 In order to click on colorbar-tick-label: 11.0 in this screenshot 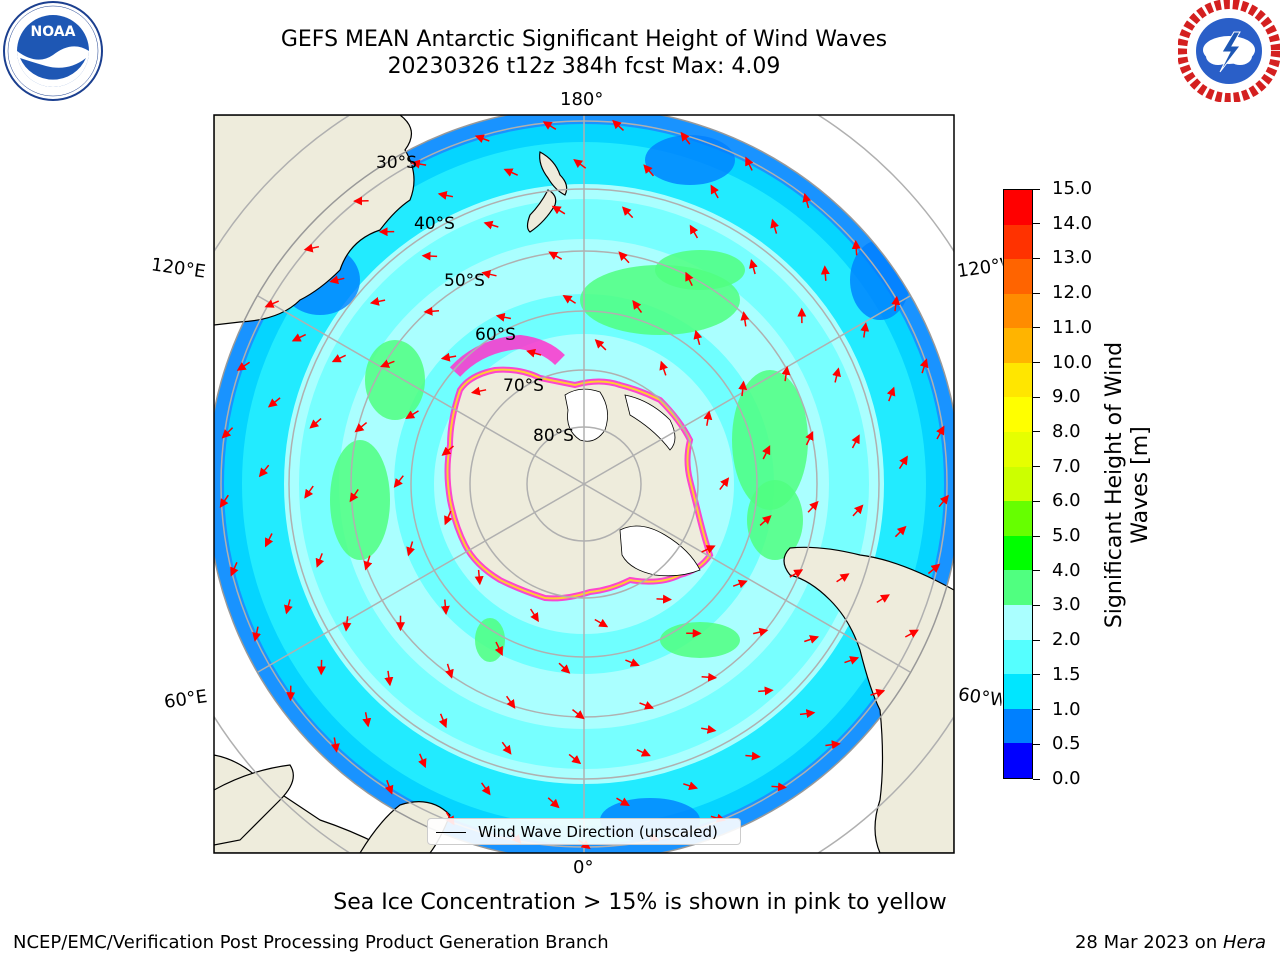, I will do `click(1072, 327)`.